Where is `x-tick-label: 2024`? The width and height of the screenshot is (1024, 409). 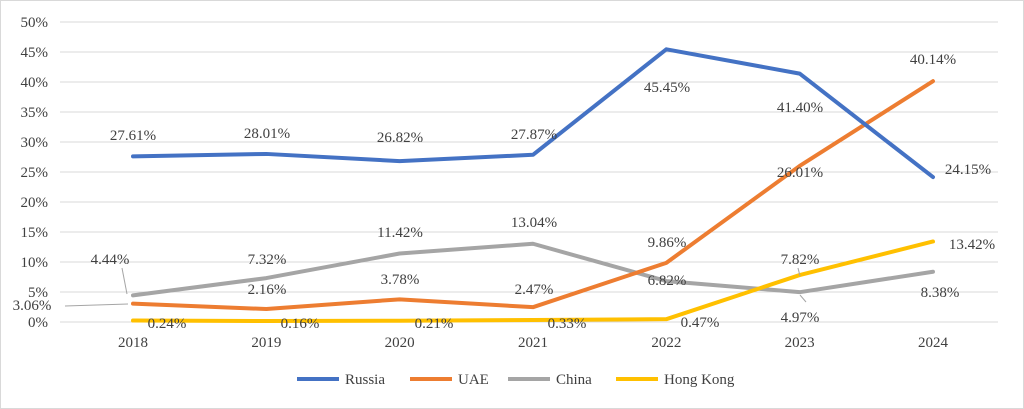
x-tick-label: 2024 is located at coordinates (933, 343).